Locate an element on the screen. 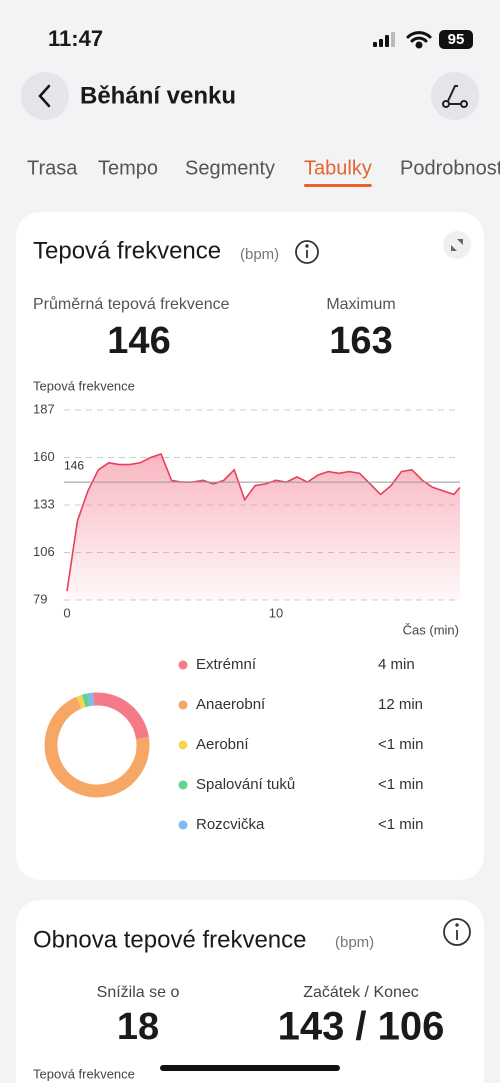 This screenshot has width=500, height=1083. home-indicator is located at coordinates (250, 1068).